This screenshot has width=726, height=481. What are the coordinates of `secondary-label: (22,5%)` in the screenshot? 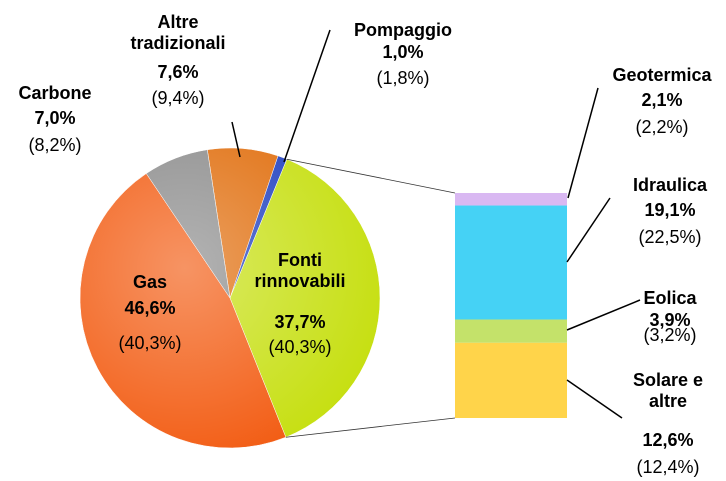 It's located at (670, 237).